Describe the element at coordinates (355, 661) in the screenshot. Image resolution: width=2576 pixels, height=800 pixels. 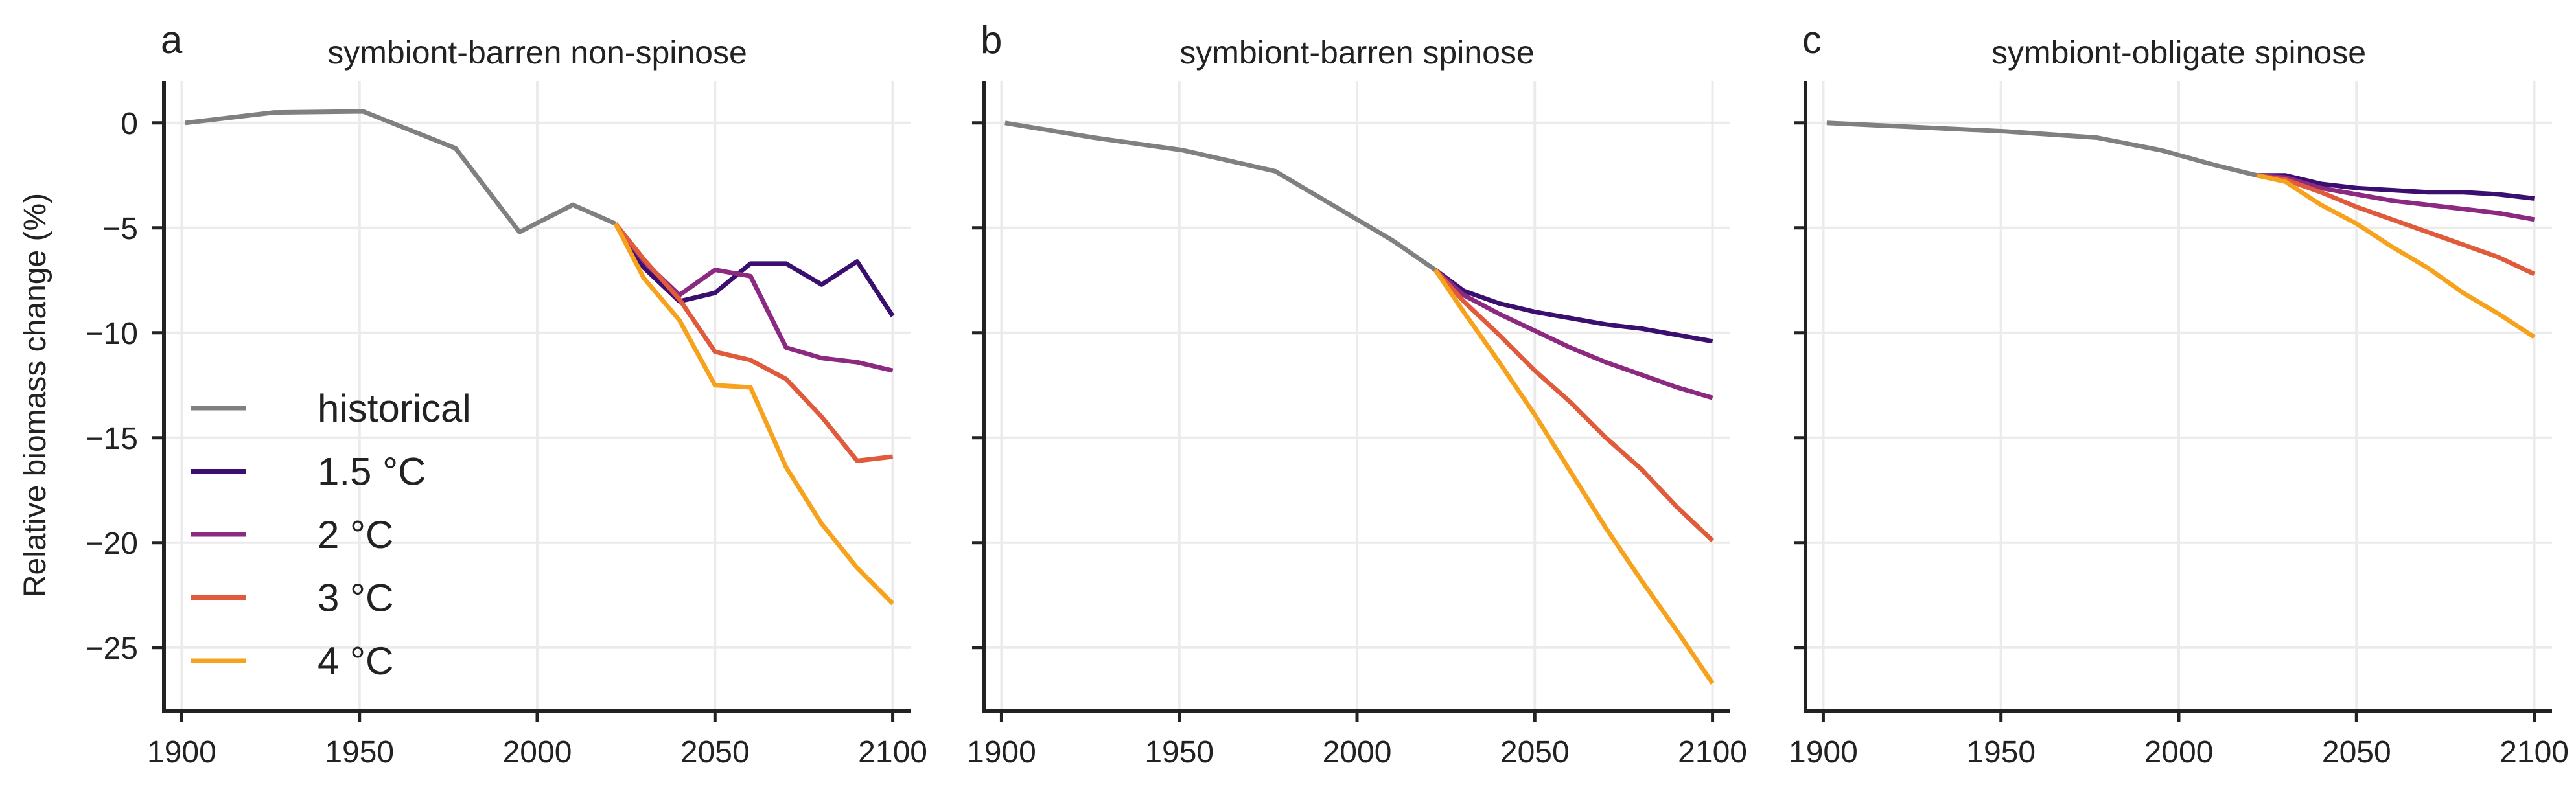
I see `legend-label-4-c: 4 °C` at that location.